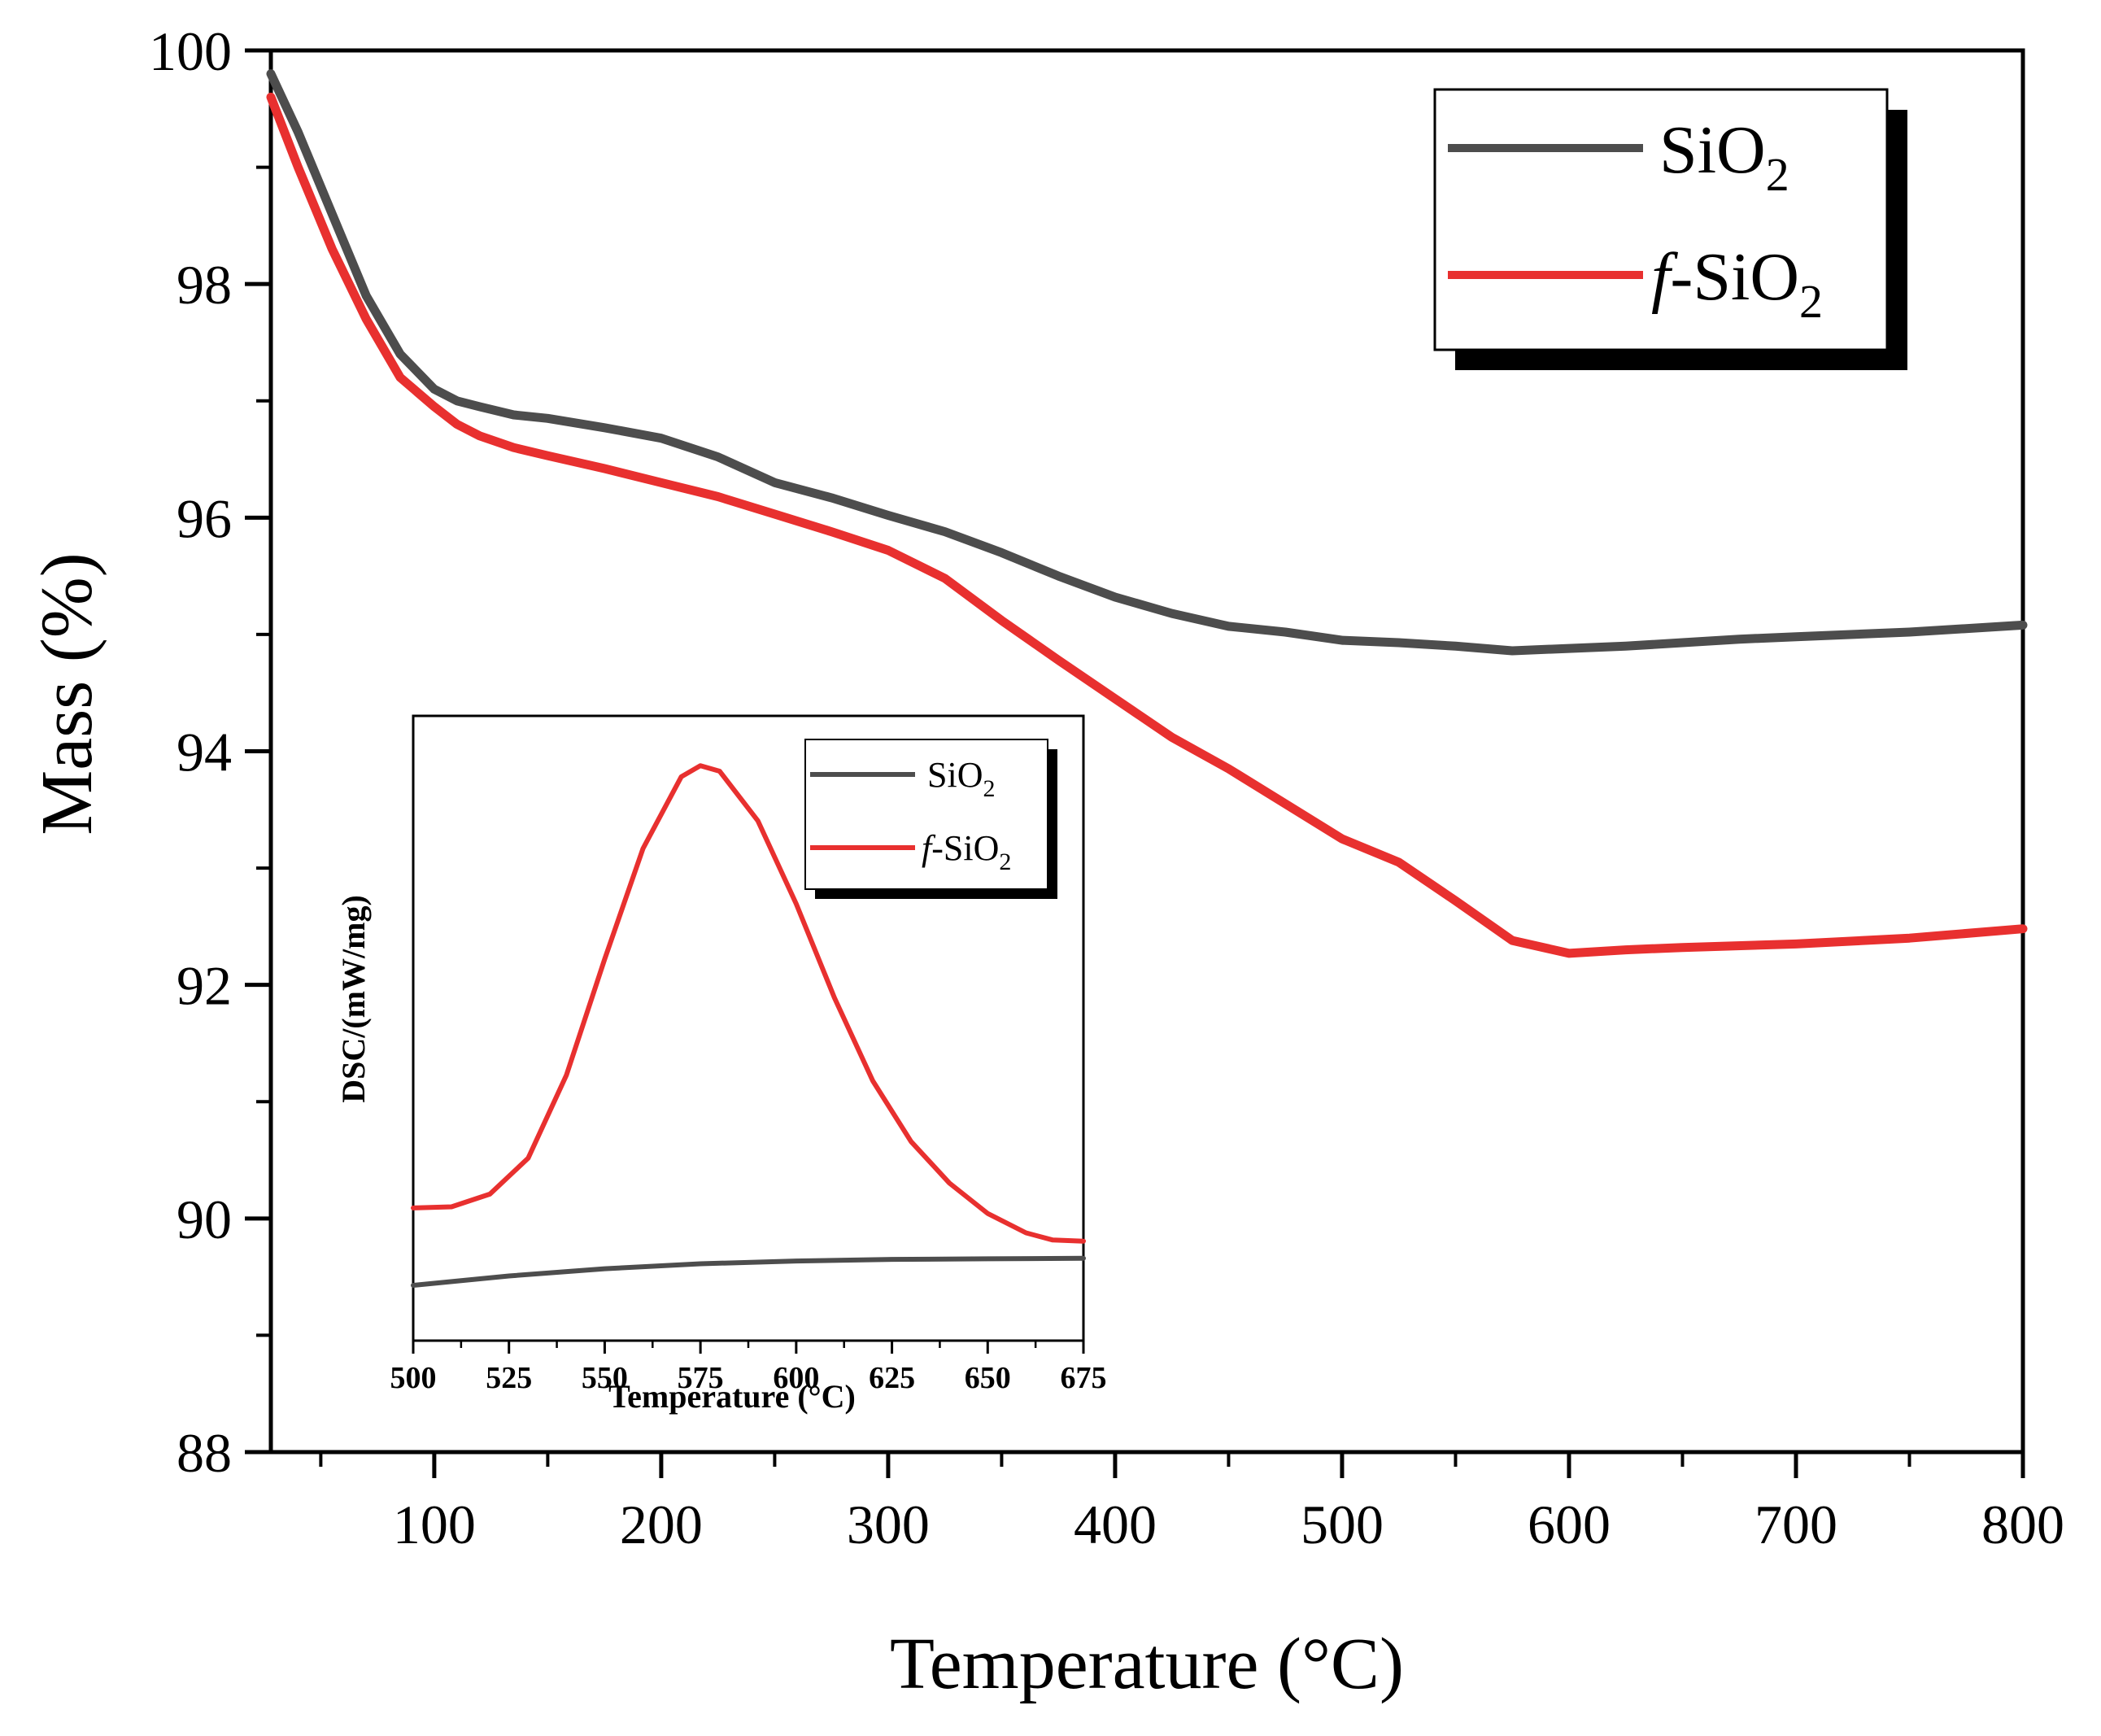  What do you see at coordinates (1115, 1524) in the screenshot?
I see `main-x-tick-label: 400` at bounding box center [1115, 1524].